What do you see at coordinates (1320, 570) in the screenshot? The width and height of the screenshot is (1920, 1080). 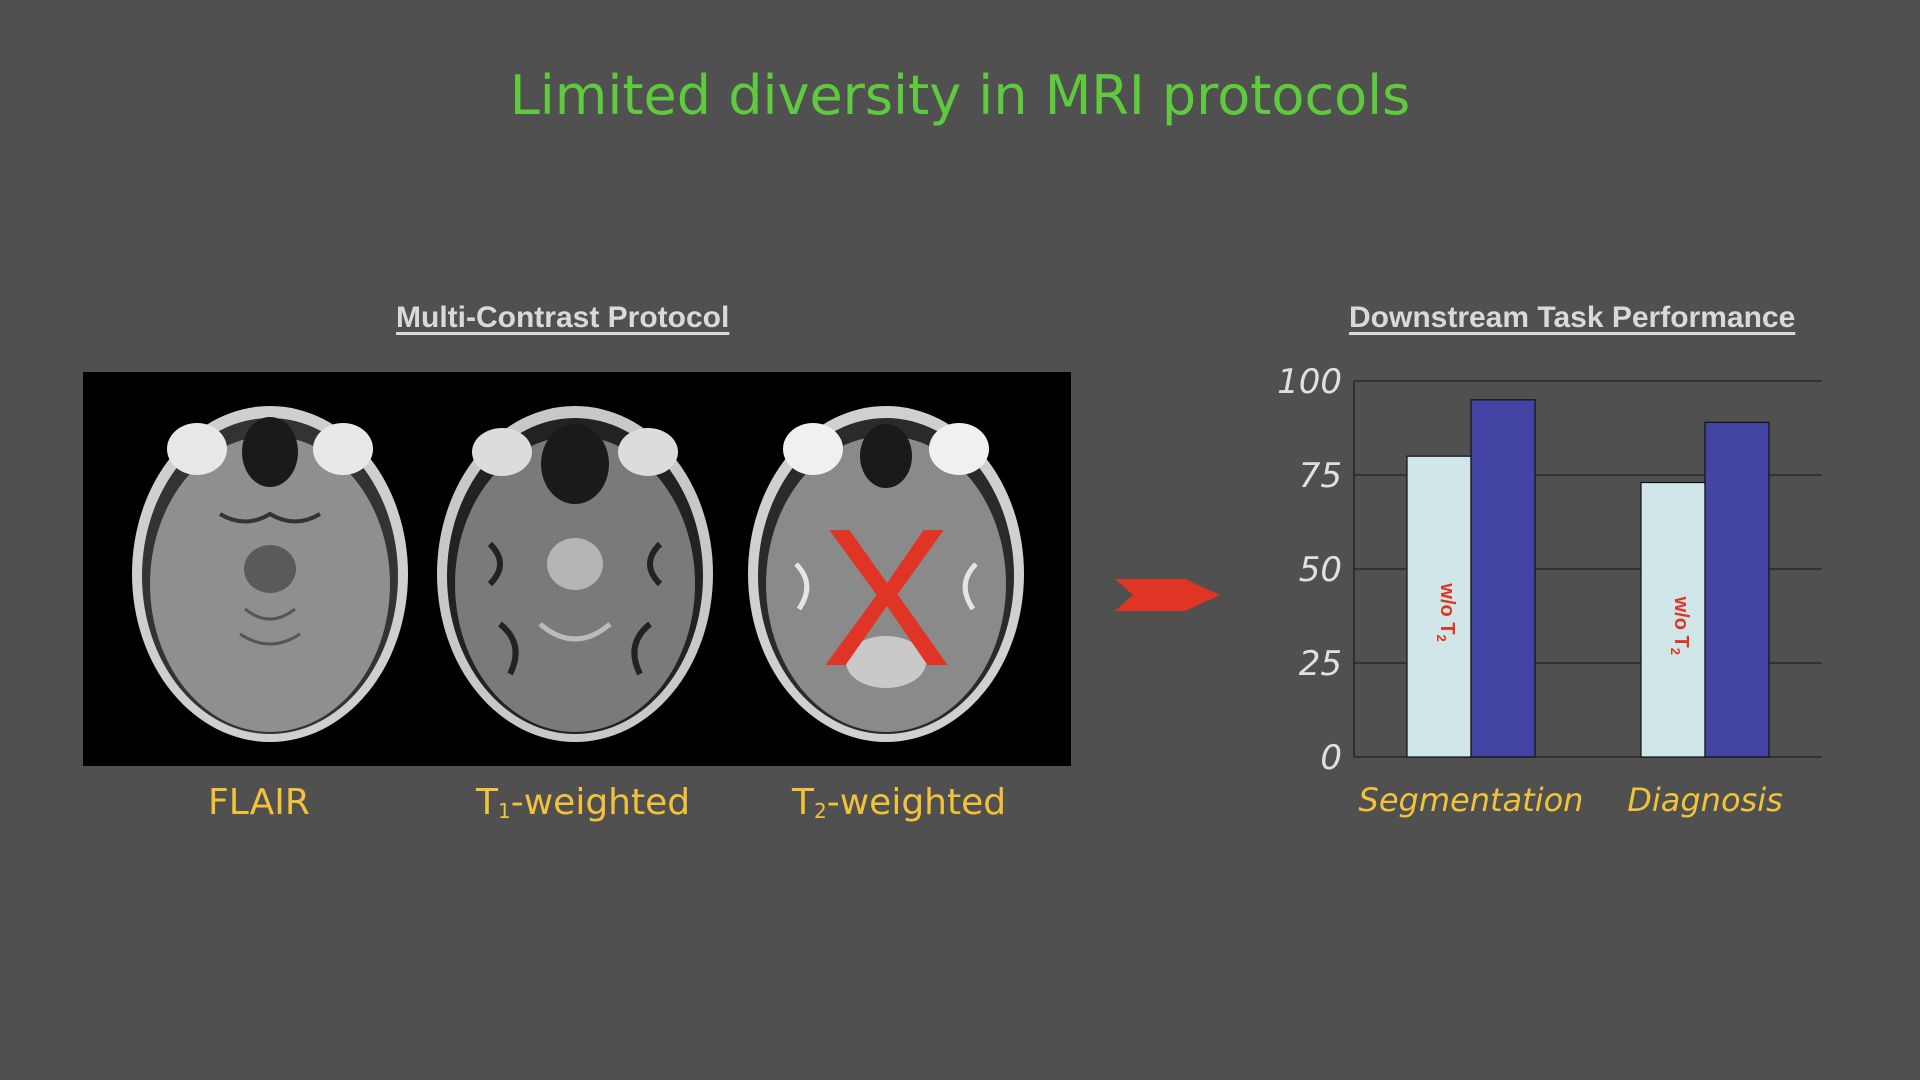 I see `y-tick-label: 50` at bounding box center [1320, 570].